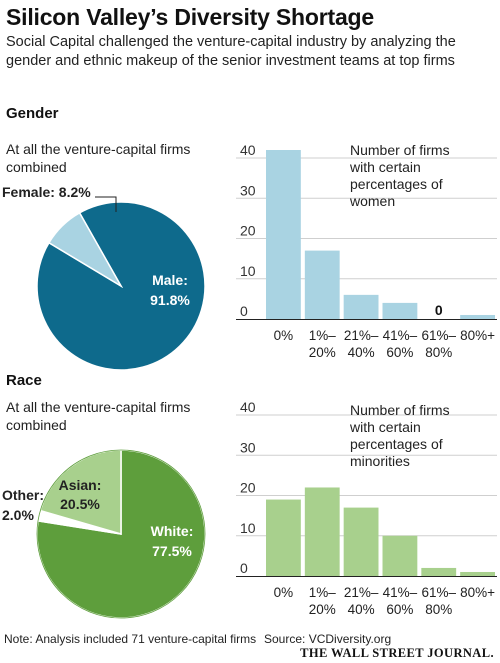 The height and width of the screenshot is (663, 500). What do you see at coordinates (248, 488) in the screenshot?
I see `race-ytick-label: 20` at bounding box center [248, 488].